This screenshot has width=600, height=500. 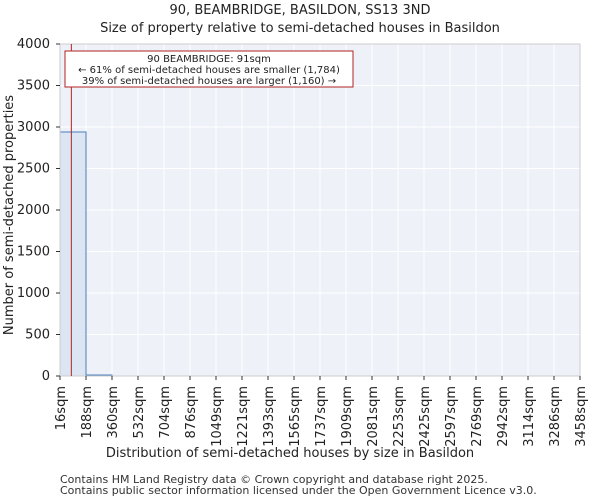 What do you see at coordinates (191, 412) in the screenshot?
I see `x-tick-label: 876sqm` at bounding box center [191, 412].